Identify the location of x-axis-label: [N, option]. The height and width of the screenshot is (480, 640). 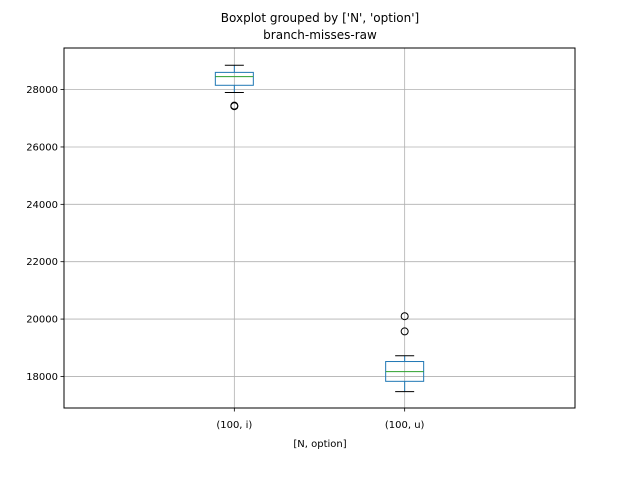
(319, 444).